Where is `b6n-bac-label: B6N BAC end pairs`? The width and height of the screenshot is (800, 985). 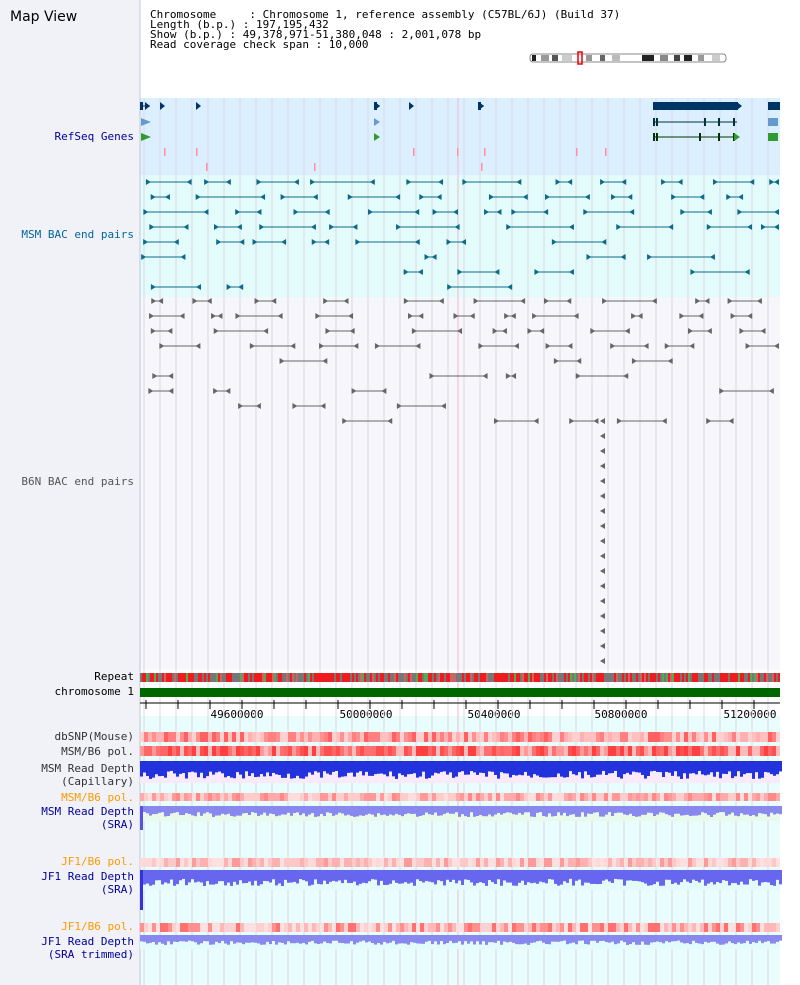
b6n-bac-label: B6N BAC end pairs is located at coordinates (77, 481).